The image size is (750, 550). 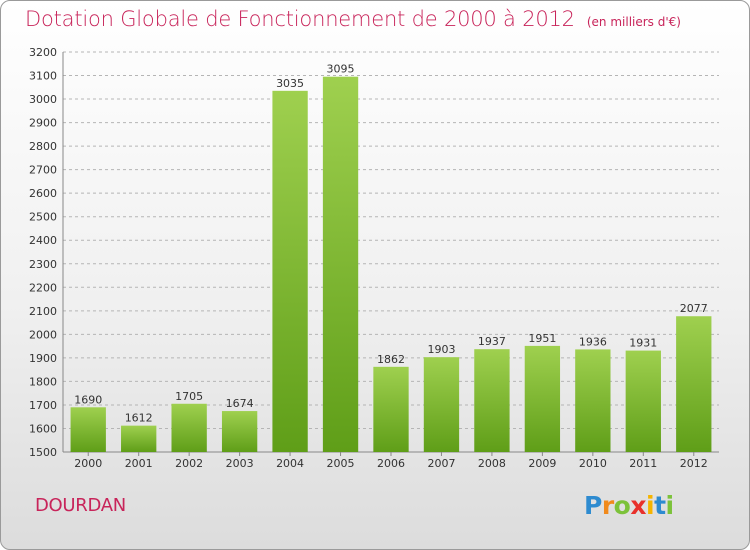 I want to click on y-tick-label: 2300, so click(x=43, y=264).